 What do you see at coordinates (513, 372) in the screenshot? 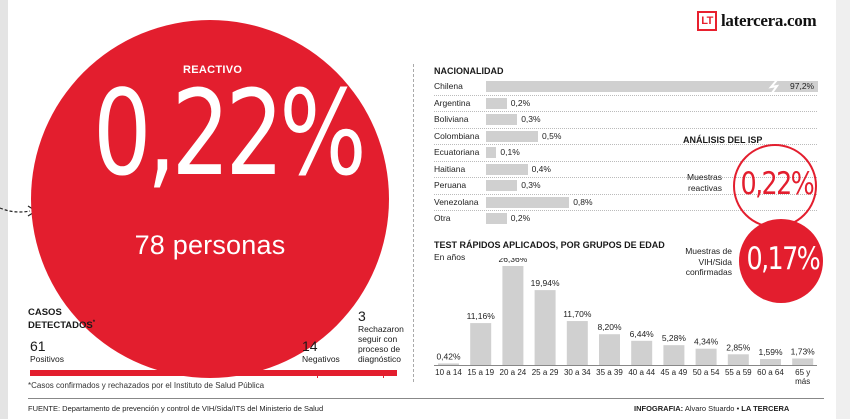
I see `age-tick-label: 20 a 24` at bounding box center [513, 372].